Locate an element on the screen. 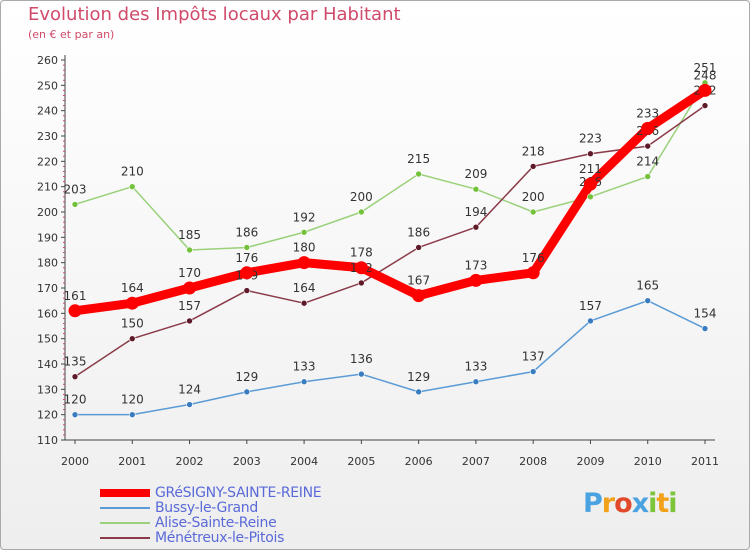  data-label: 214 is located at coordinates (647, 162).